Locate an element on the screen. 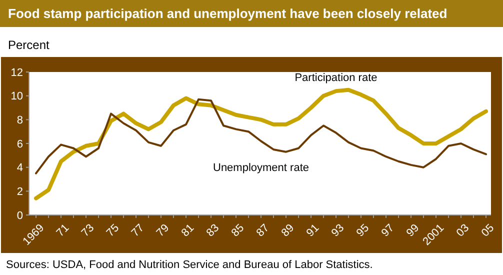 This screenshot has height=275, width=503. source-note: Sources: USDA, Food and Nutrition Service and Bureau of Labor Statistics. is located at coordinates (189, 265).